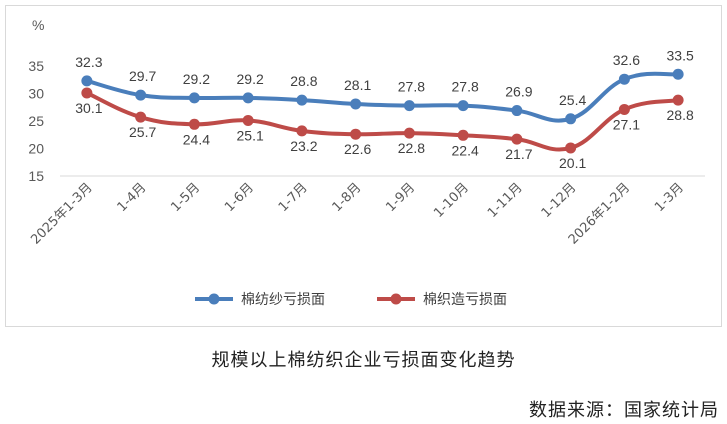 This screenshot has width=727, height=424. Describe the element at coordinates (142, 132) in the screenshot. I see `data-label: 25.7` at that location.